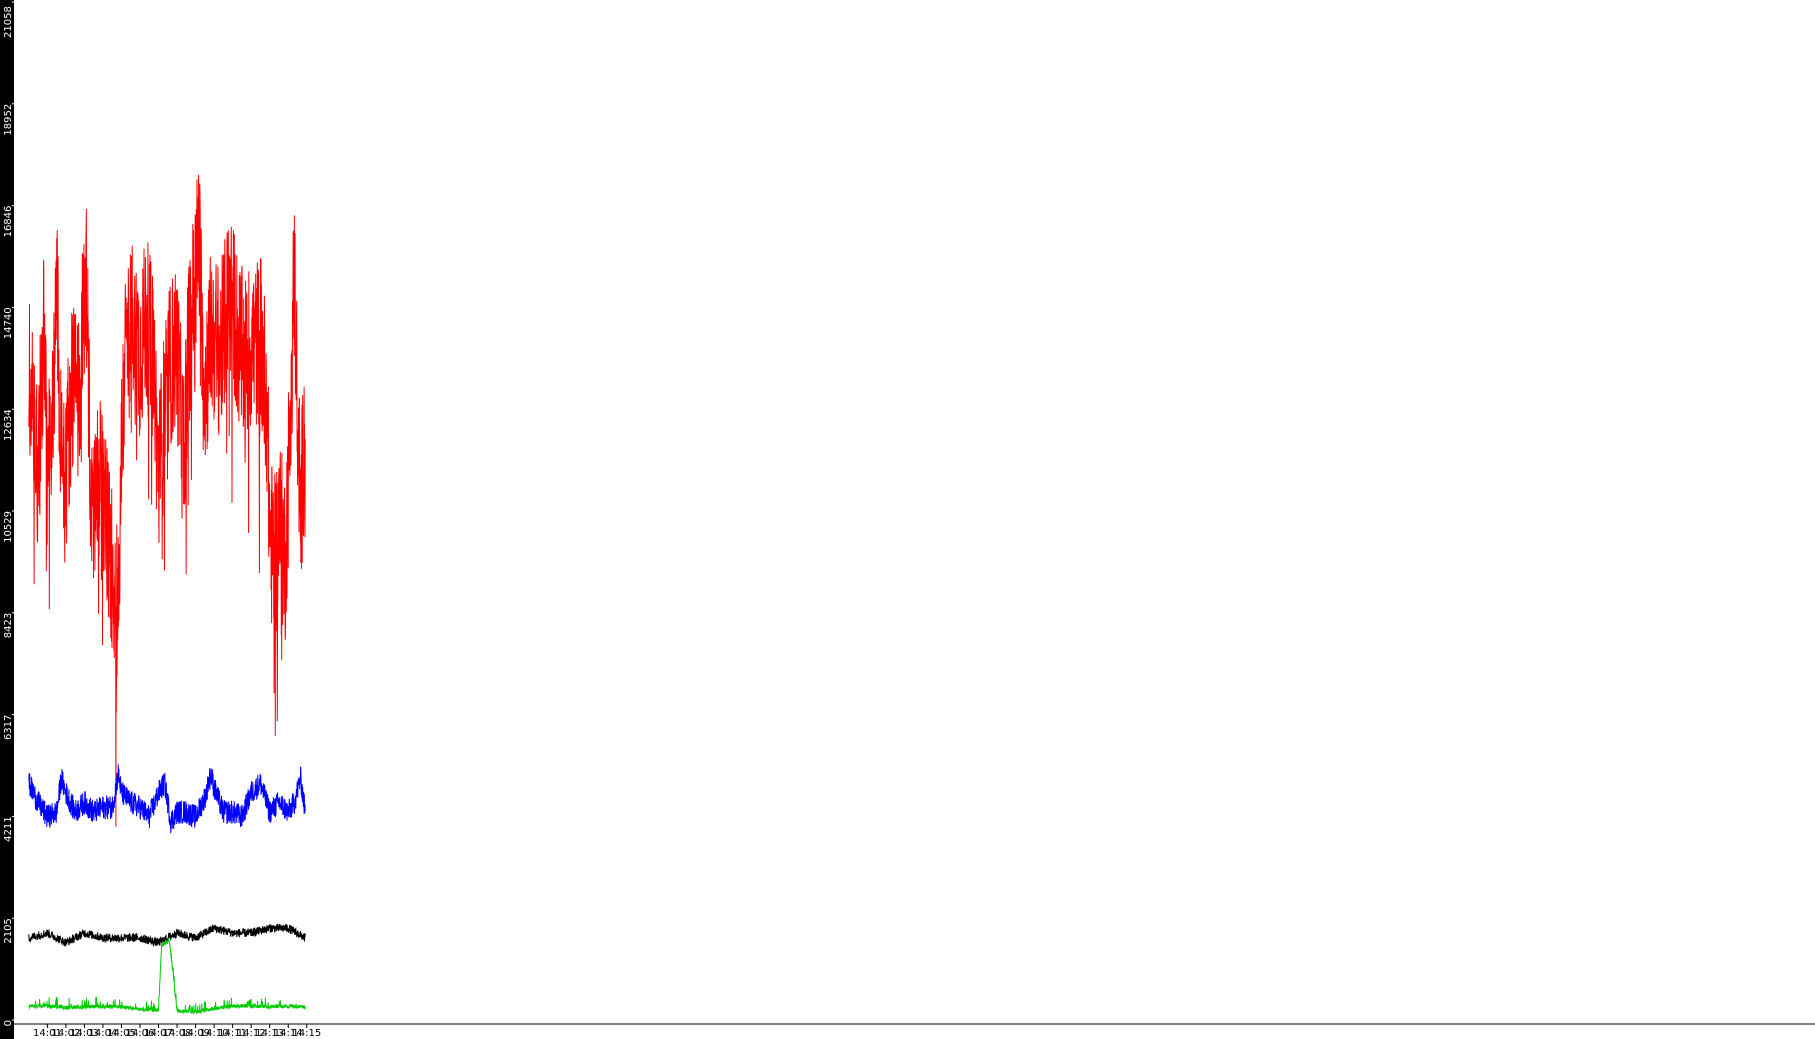  I want to click on y-axis-band, so click(7, 519).